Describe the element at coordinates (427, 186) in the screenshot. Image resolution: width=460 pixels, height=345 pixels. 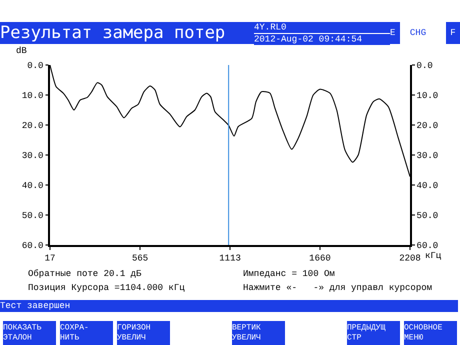
I see `y2-tick-label: 40.0` at that location.